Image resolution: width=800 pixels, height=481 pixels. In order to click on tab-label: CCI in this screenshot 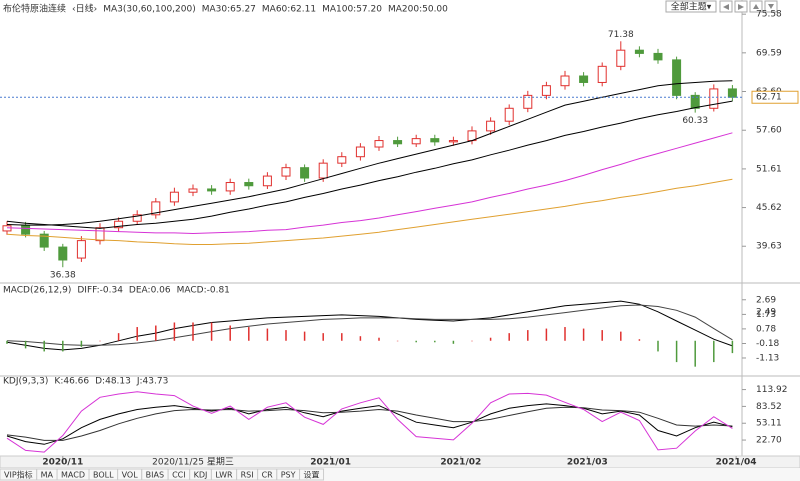, I will do `click(179, 475)`.